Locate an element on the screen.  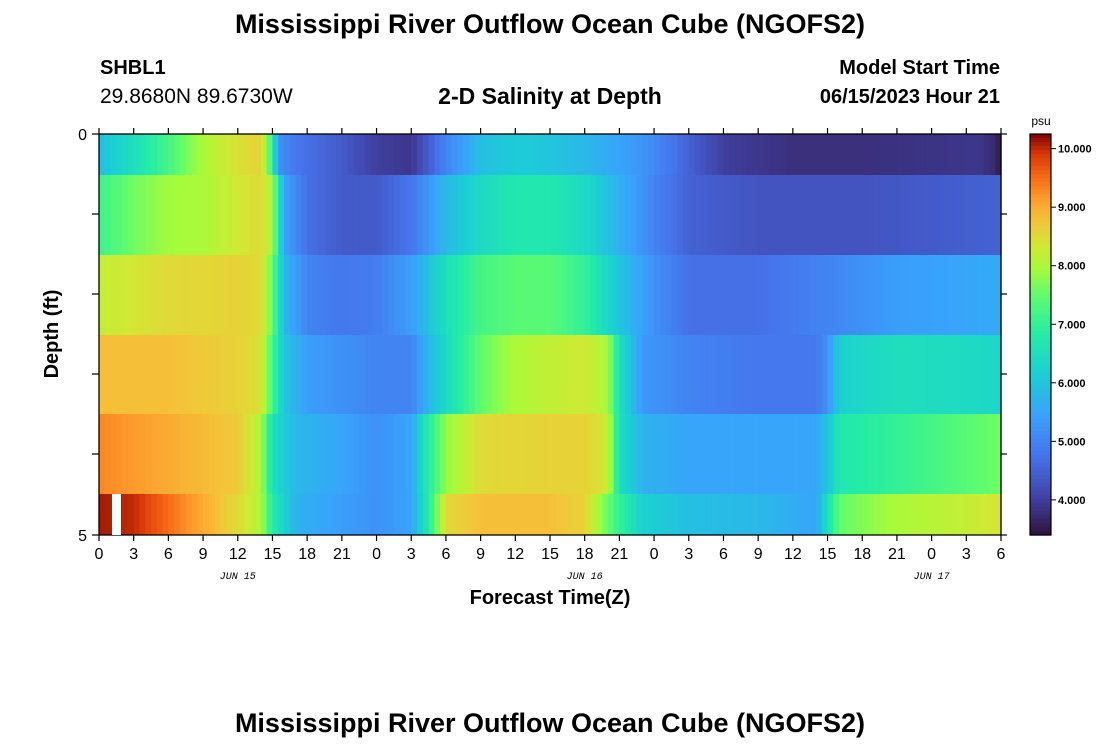
x-tick-label: 18 is located at coordinates (862, 554).